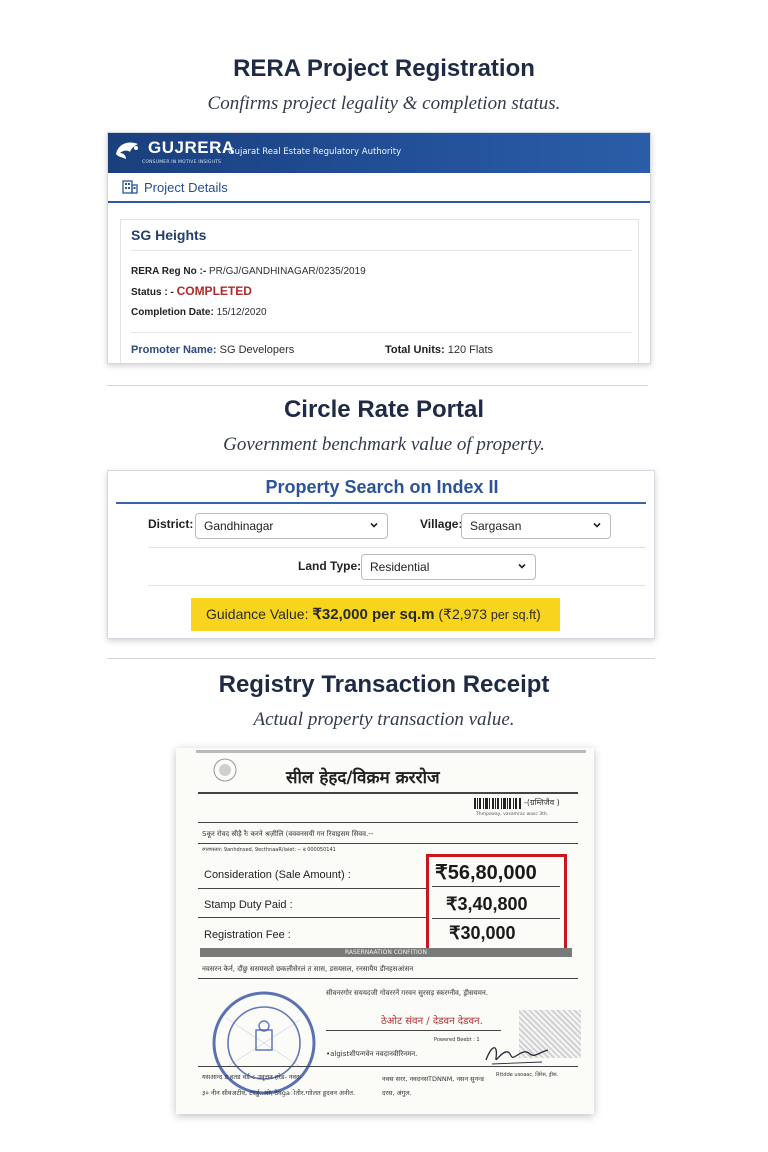 Image resolution: width=768 pixels, height=1152 pixels. I want to click on status-row: Status : - COMPLETED, so click(191, 291).